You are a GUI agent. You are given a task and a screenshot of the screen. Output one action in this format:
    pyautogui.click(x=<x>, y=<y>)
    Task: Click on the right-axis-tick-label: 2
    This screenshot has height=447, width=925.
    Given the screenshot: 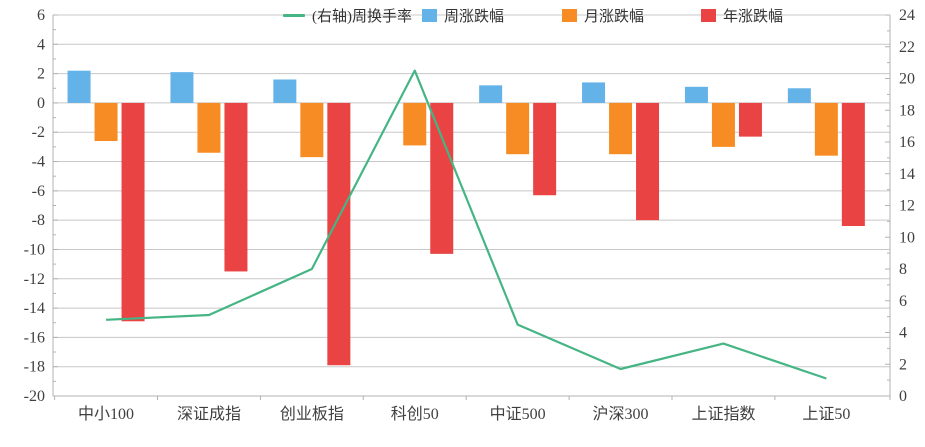 What is the action you would take?
    pyautogui.click(x=903, y=364)
    